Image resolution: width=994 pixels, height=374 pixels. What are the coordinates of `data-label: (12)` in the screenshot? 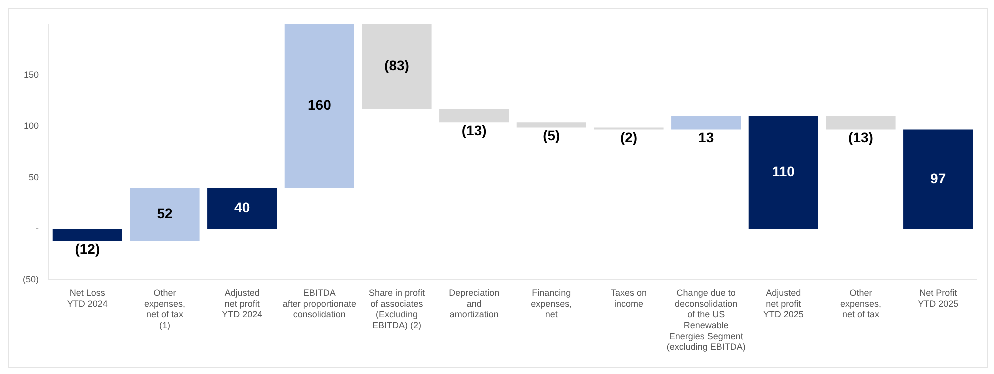 It's located at (87, 249).